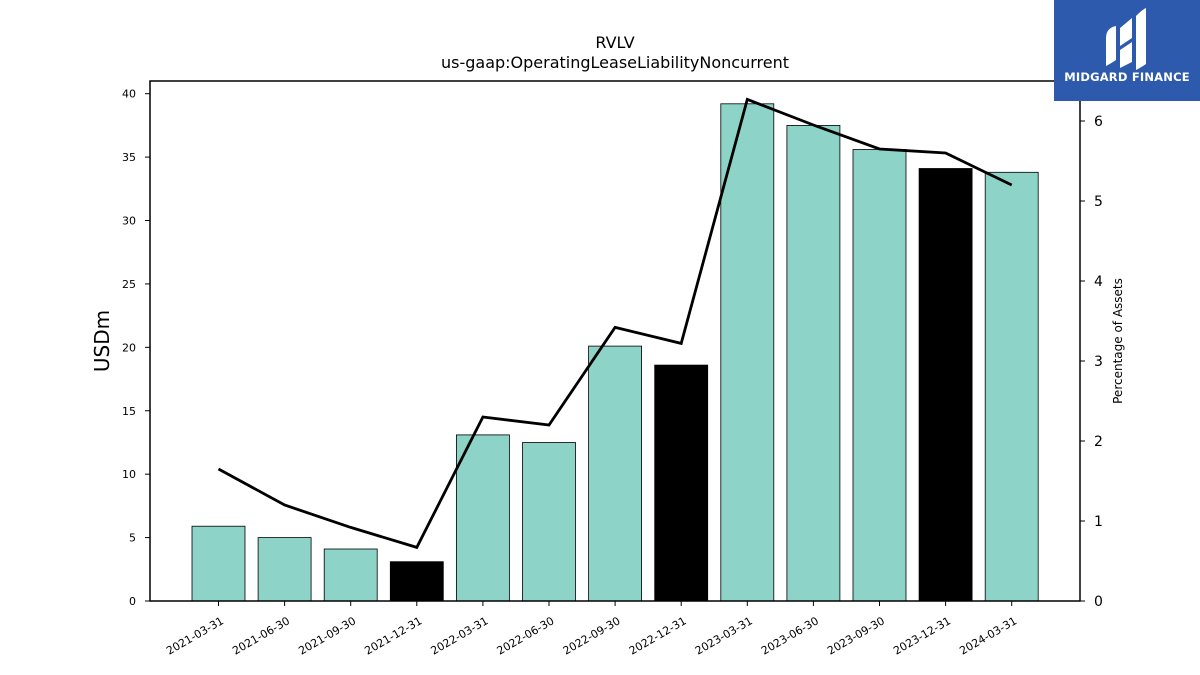 This screenshot has height=675, width=1200. Describe the element at coordinates (460, 635) in the screenshot. I see `x-tick-label: 2022-03-31` at that location.